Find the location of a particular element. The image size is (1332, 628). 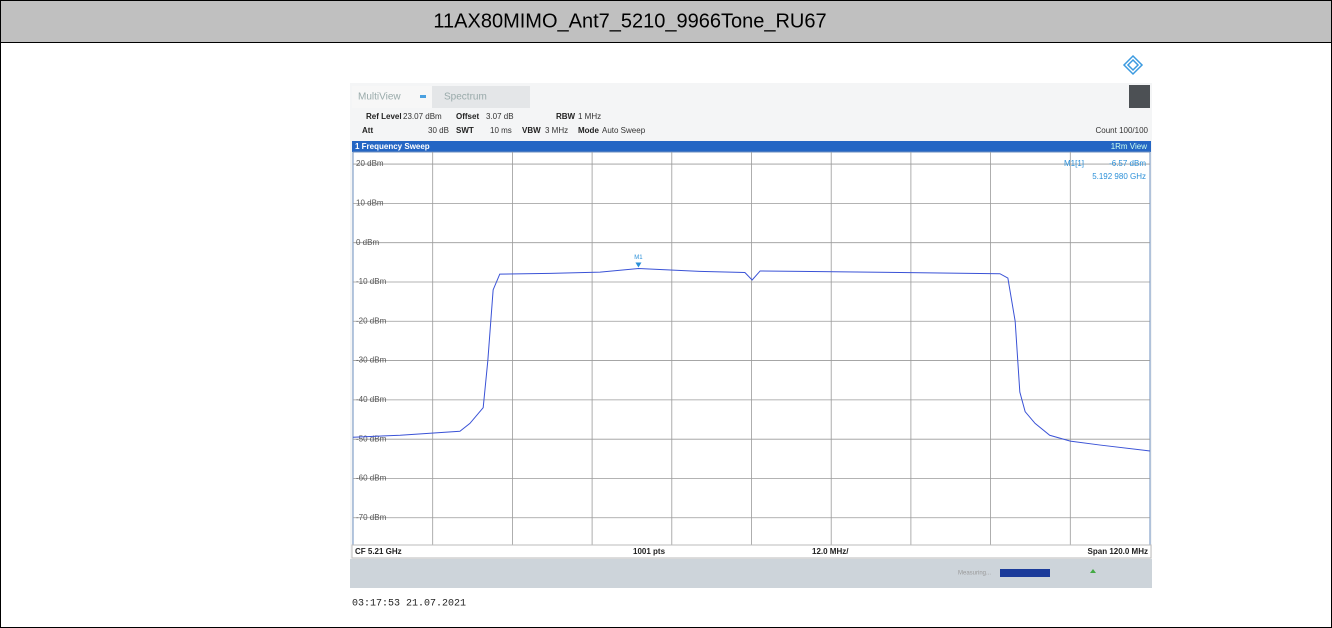

window-title: 1 Frequency Sweep is located at coordinates (392, 146).